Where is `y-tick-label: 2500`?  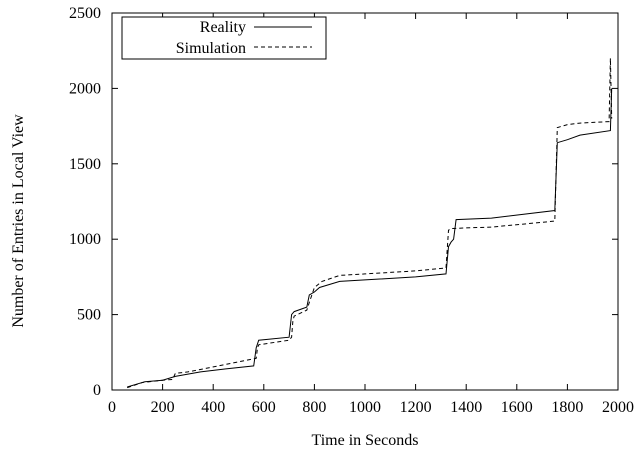 y-tick-label: 2500 is located at coordinates (85, 13).